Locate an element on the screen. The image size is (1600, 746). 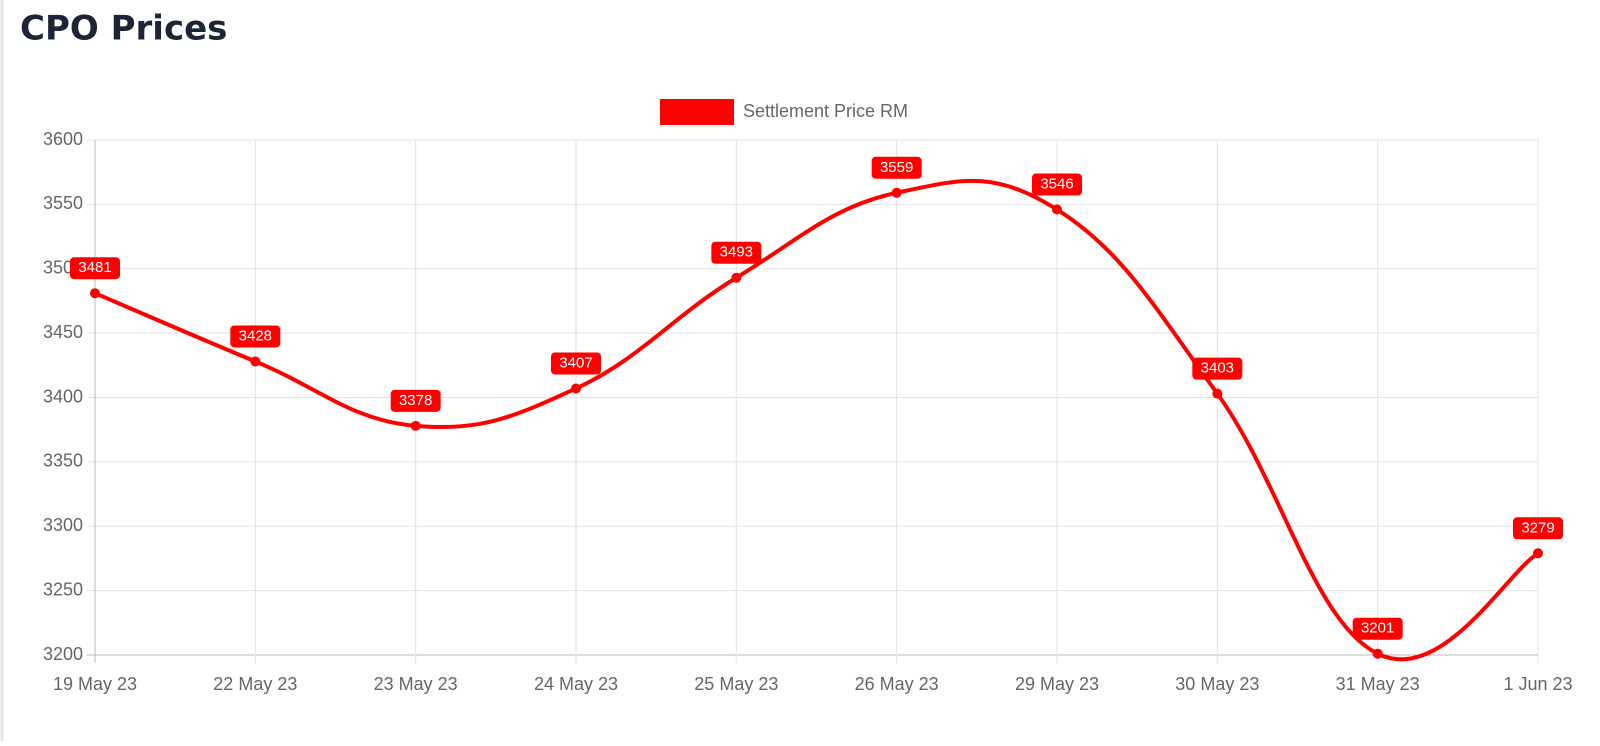
y-tick-label: 3300 is located at coordinates (63, 525).